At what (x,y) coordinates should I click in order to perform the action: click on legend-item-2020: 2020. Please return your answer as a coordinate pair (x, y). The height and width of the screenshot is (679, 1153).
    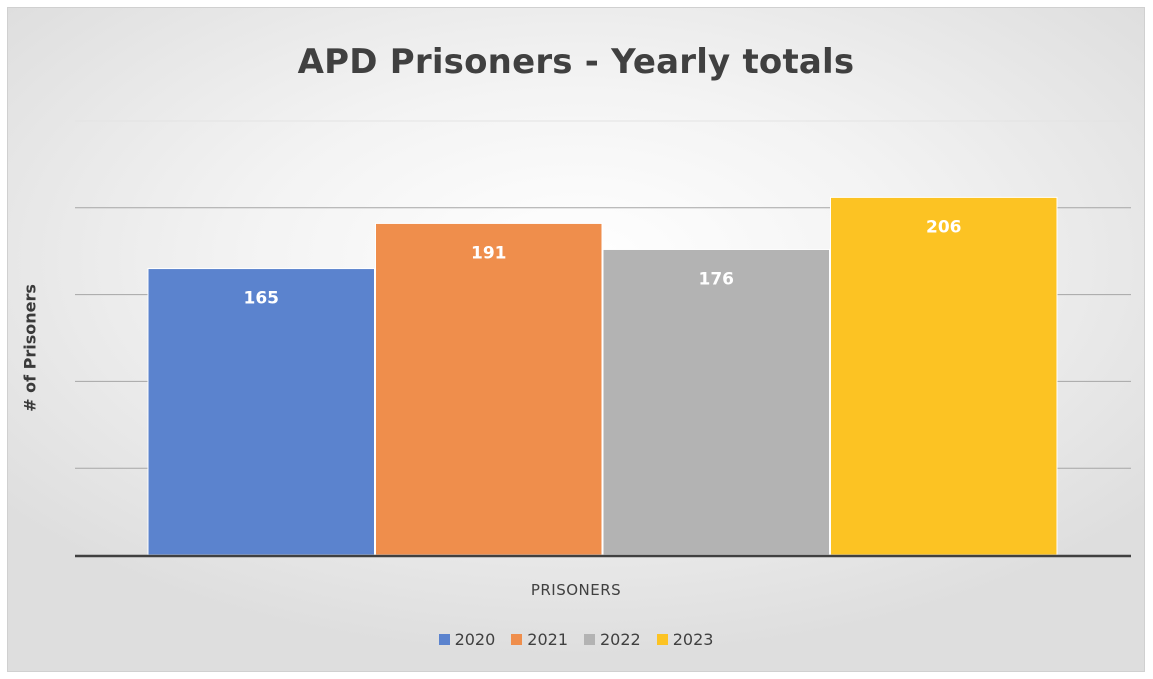
    Looking at the image, I should click on (467, 639).